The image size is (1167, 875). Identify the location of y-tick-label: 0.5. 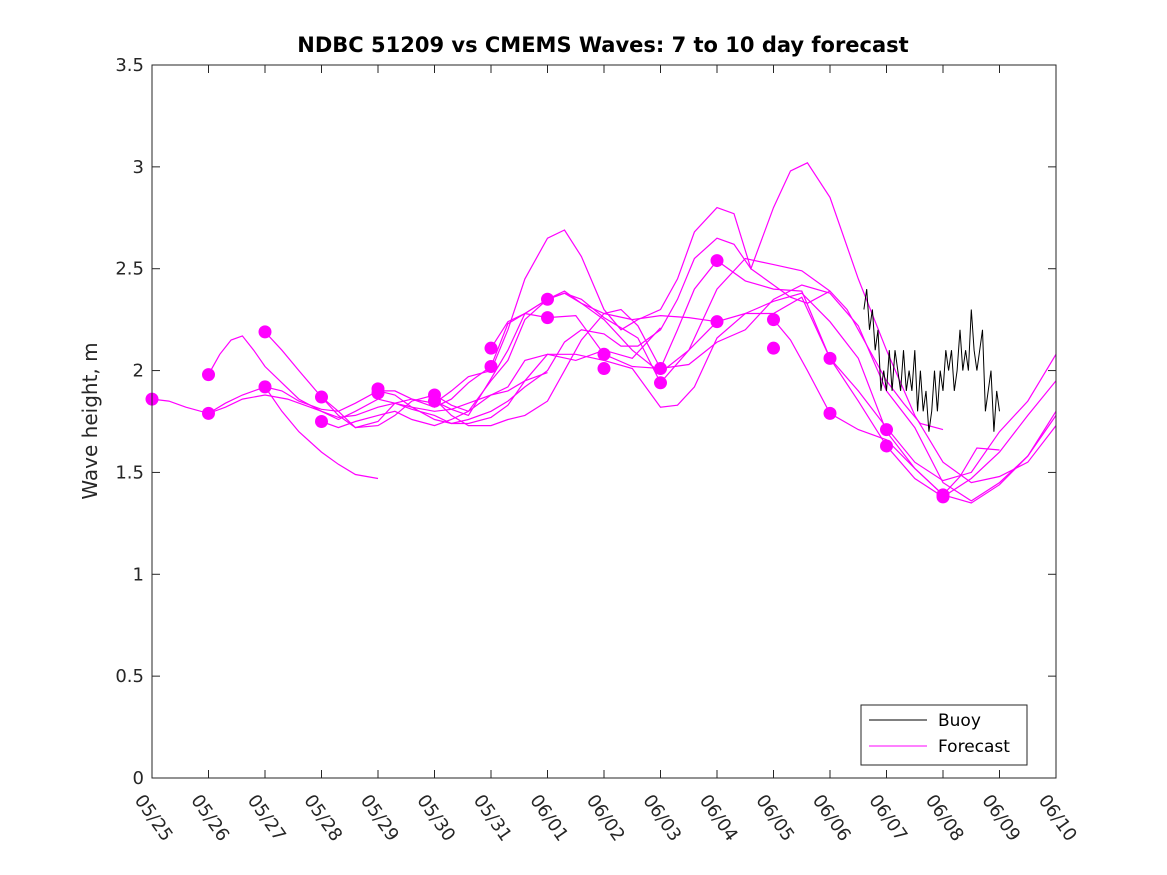
(129, 676).